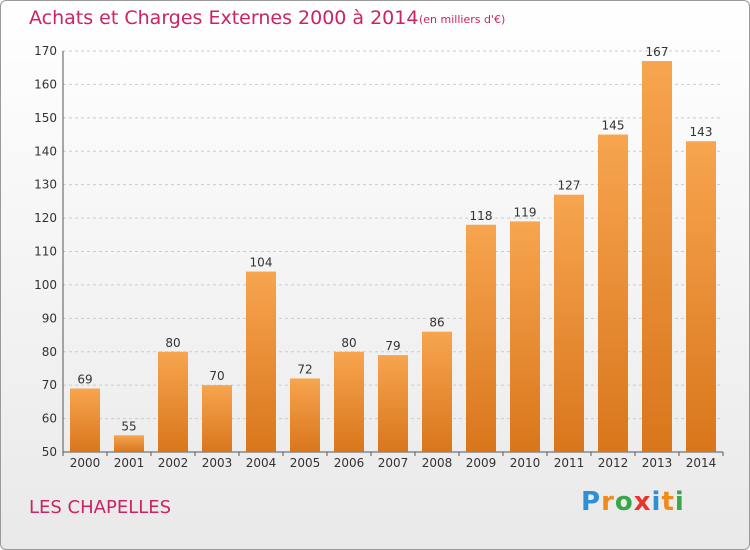 The image size is (750, 550). I want to click on data-label: 167, so click(657, 52).